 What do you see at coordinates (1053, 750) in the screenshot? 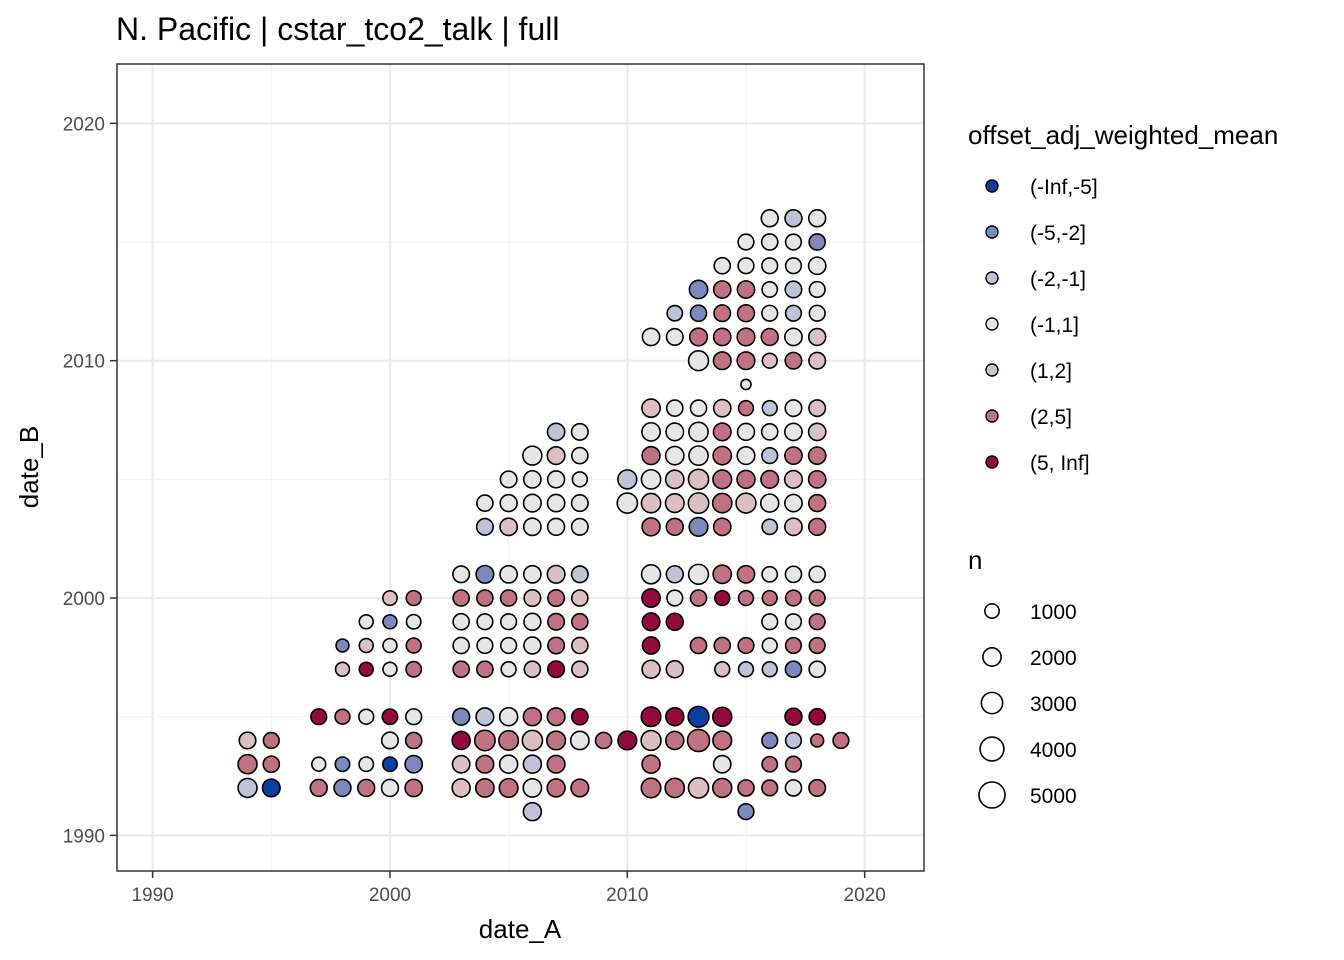
I see `size-legend-label: 4000` at bounding box center [1053, 750].